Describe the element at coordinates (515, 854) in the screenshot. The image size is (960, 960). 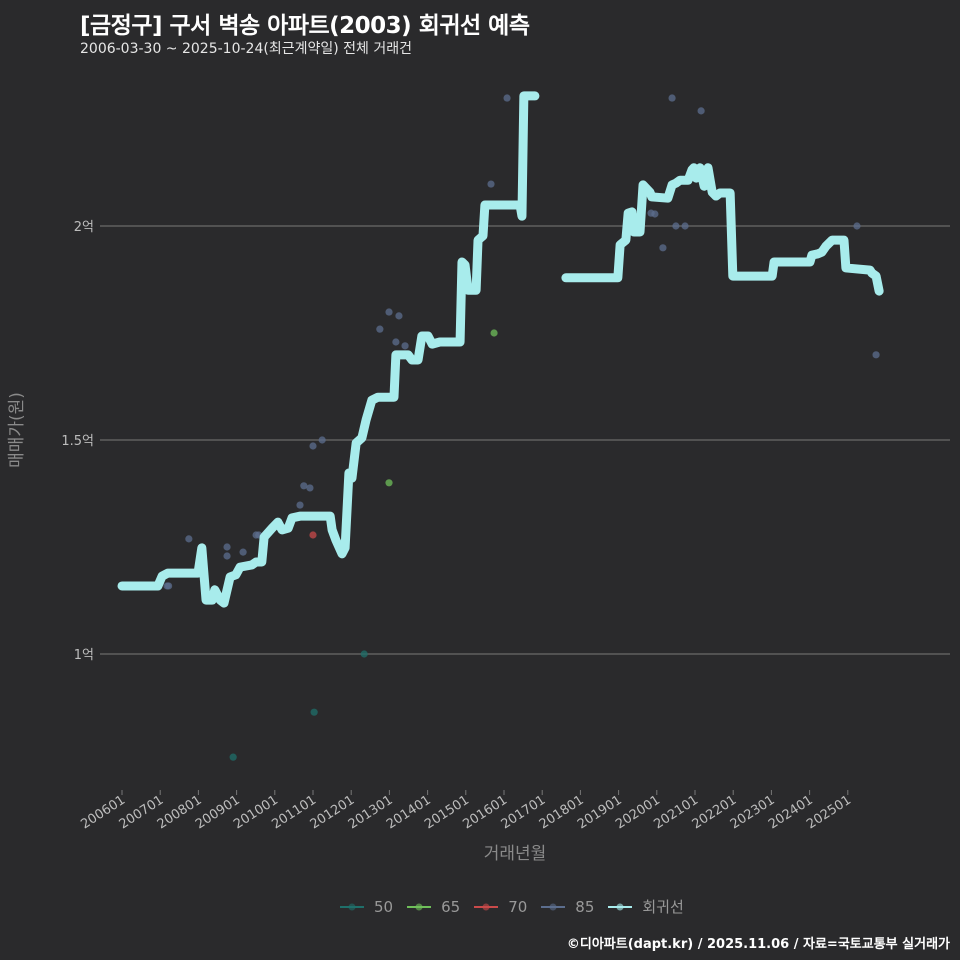
I see `x-axis-title: 거래년월` at that location.